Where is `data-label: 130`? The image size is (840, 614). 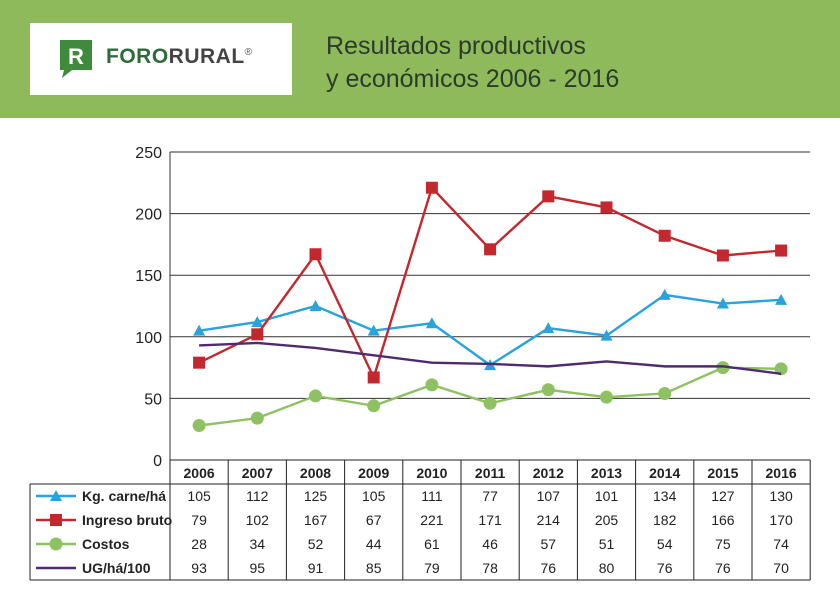 data-label: 130 is located at coordinates (781, 496).